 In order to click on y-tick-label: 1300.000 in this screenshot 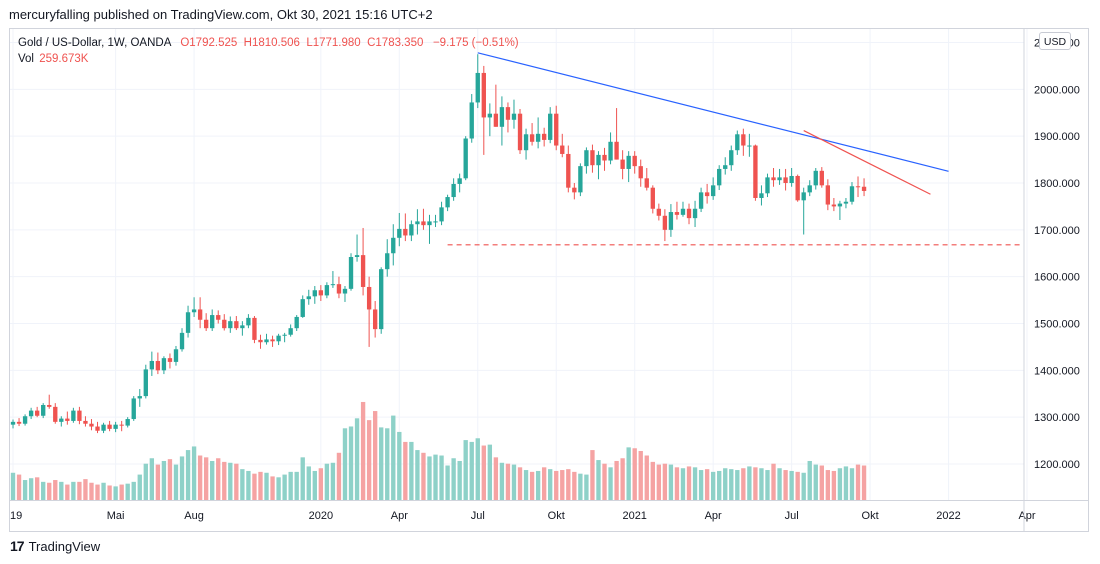, I will do `click(1057, 418)`.